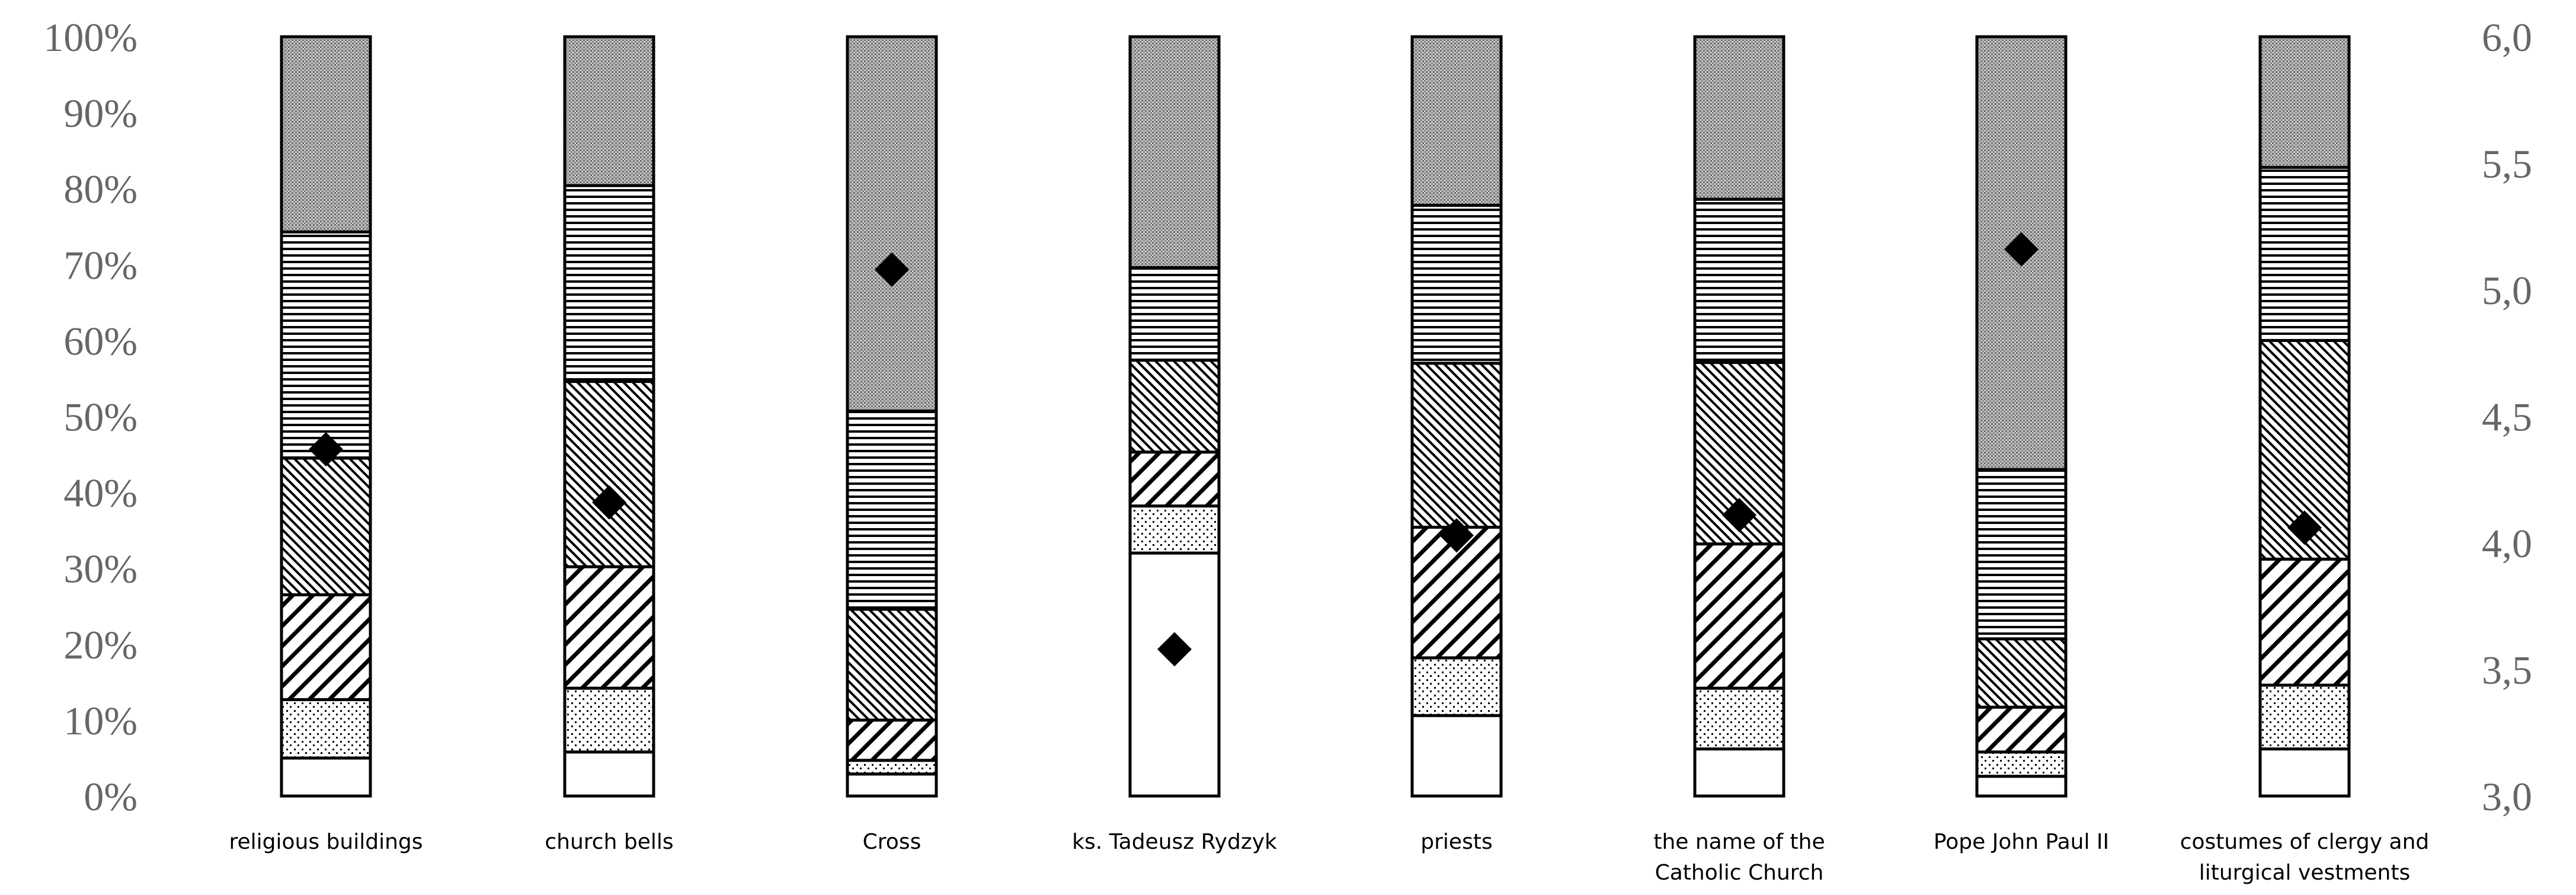  Describe the element at coordinates (2507, 544) in the screenshot. I see `right-tick-label: 4,0` at that location.